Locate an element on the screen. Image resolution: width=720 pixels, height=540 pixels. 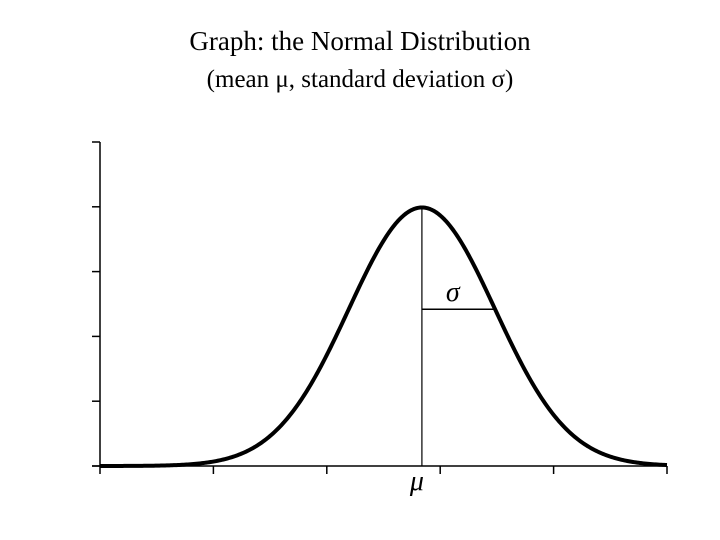
chart-subtitle: (mean μ, standard deviation σ) is located at coordinates (360, 79).